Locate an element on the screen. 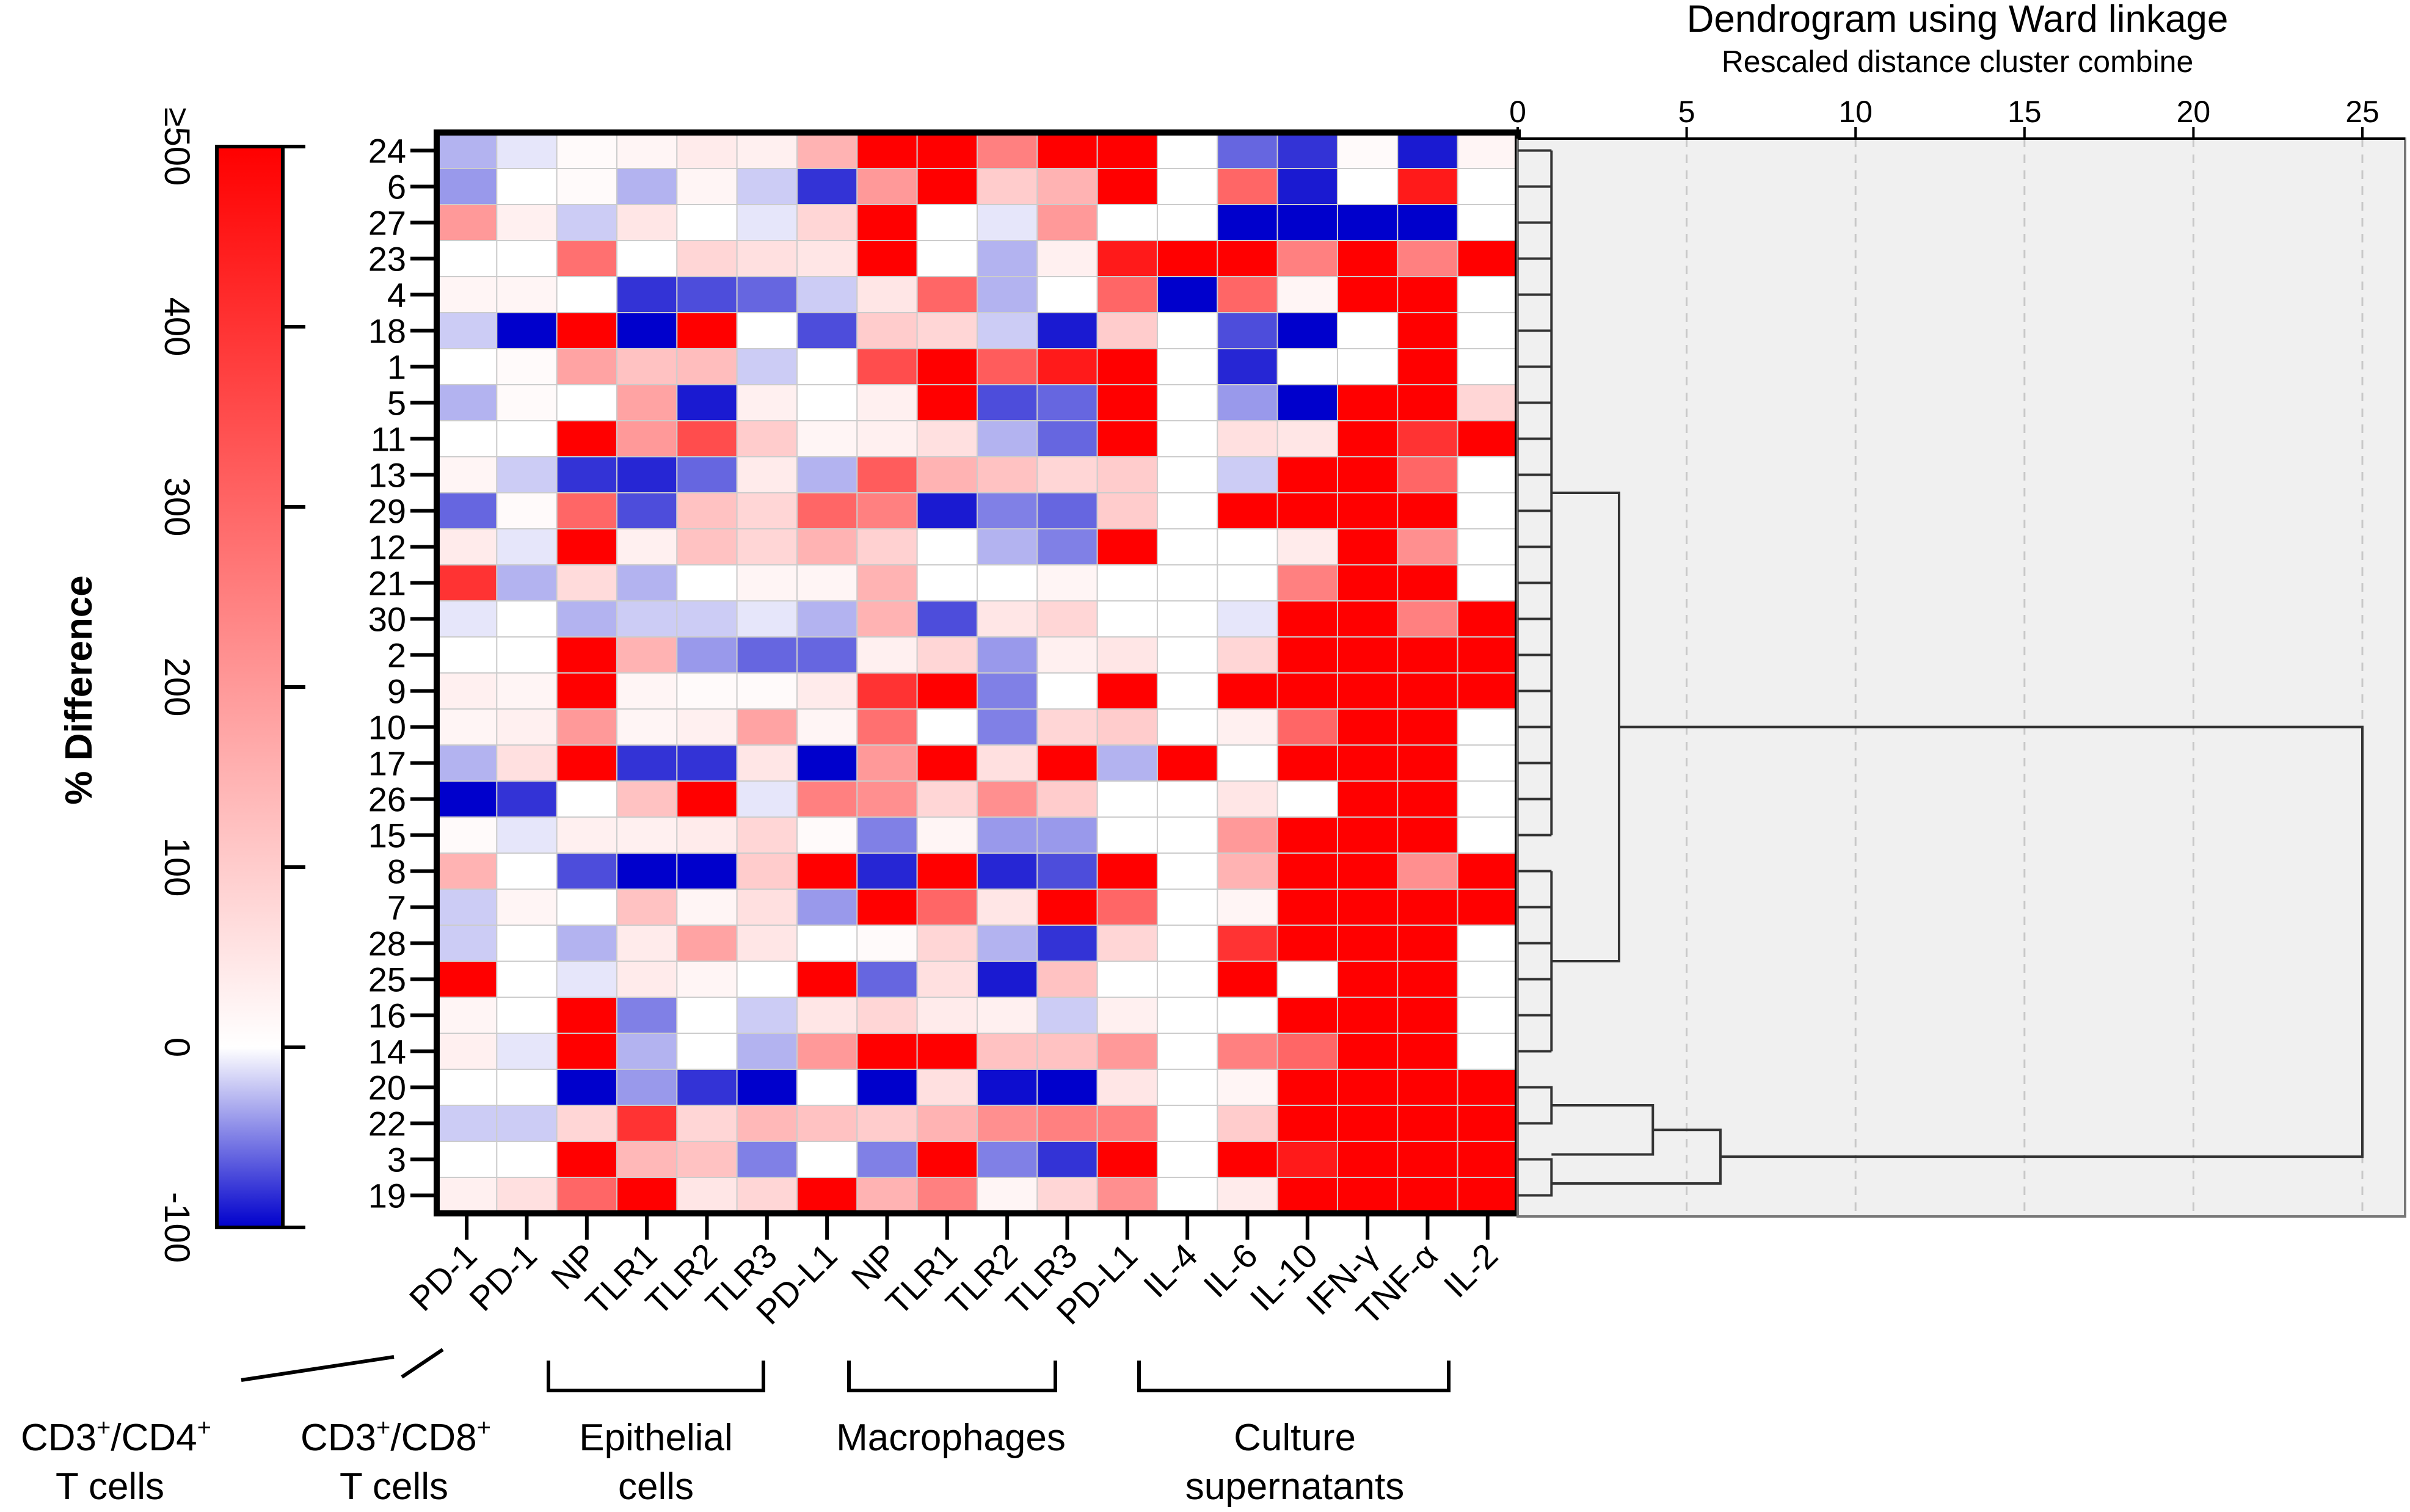  row-label: 27 is located at coordinates (387, 223).